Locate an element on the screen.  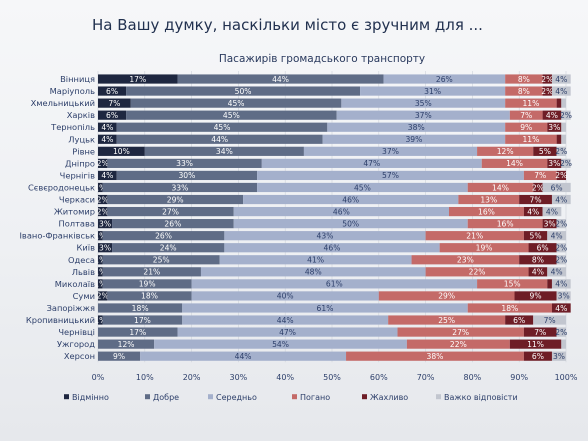
legend-label: Погано is located at coordinates (315, 397).